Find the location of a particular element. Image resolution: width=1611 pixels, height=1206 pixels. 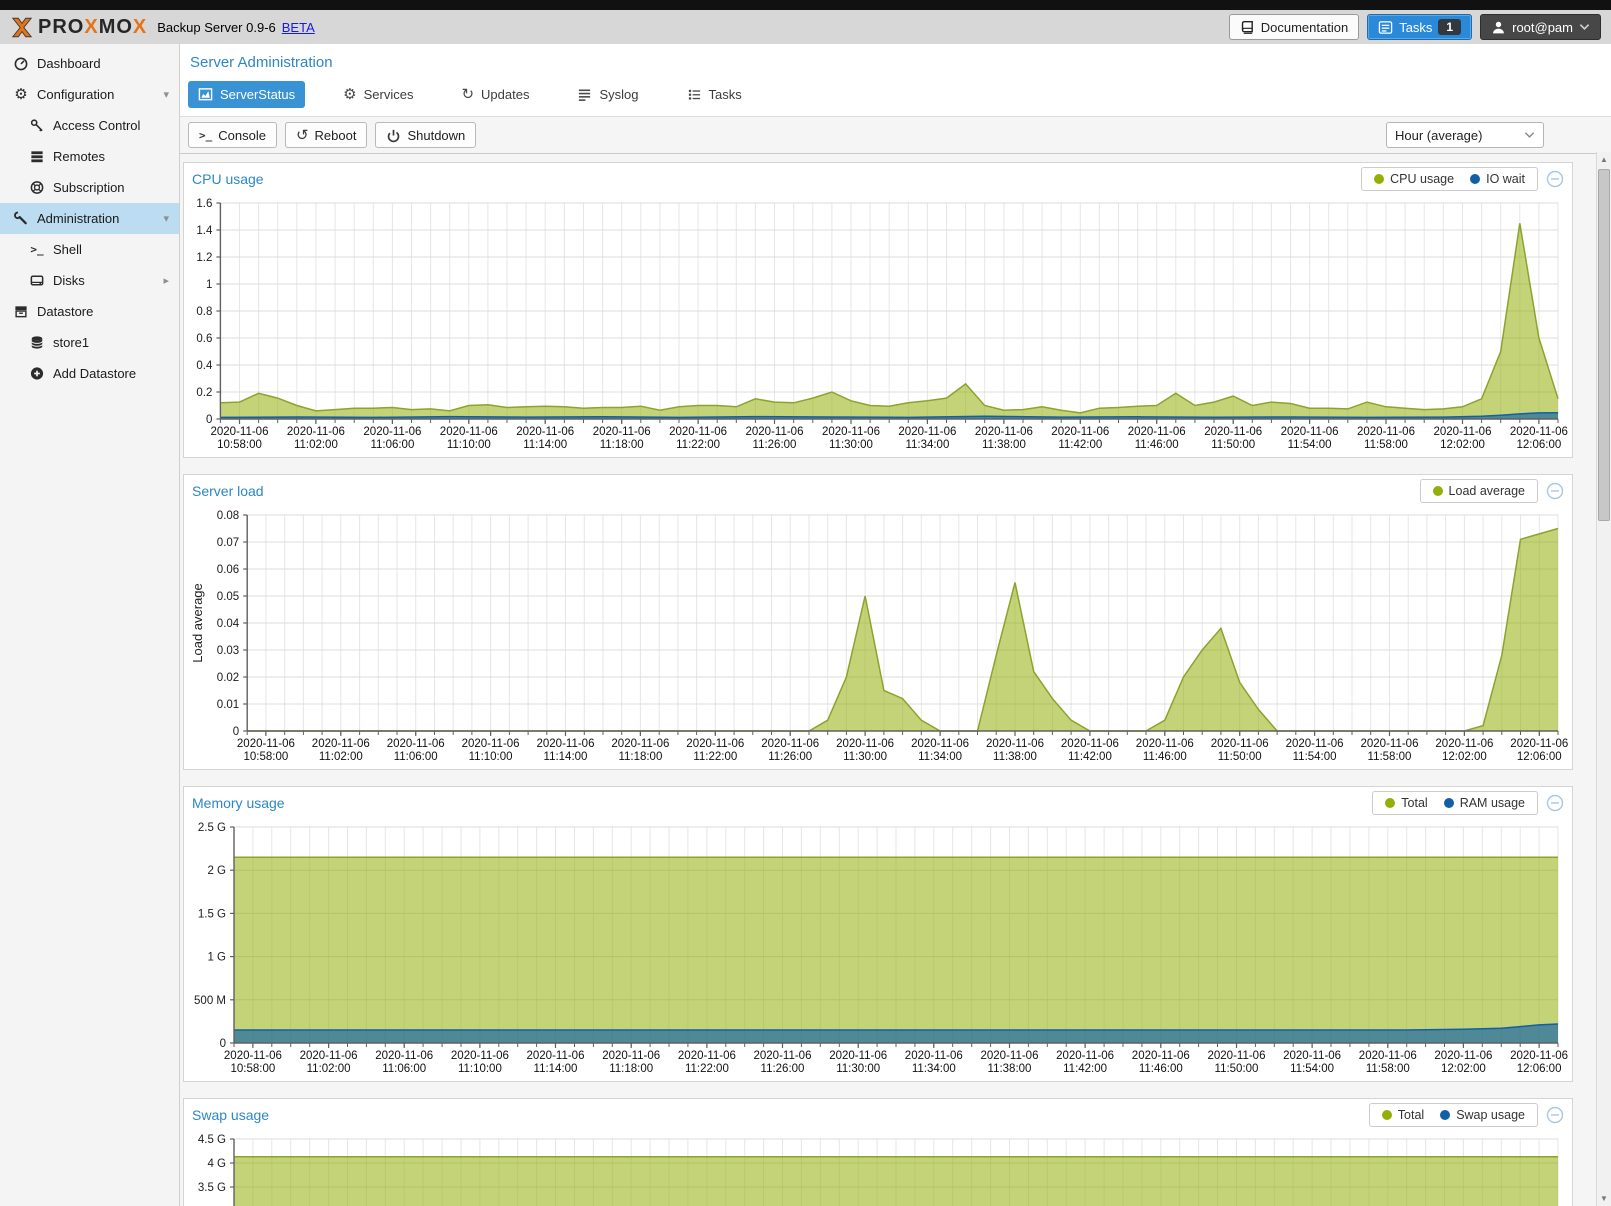

user-menu-button: root@pam is located at coordinates (1540, 27).